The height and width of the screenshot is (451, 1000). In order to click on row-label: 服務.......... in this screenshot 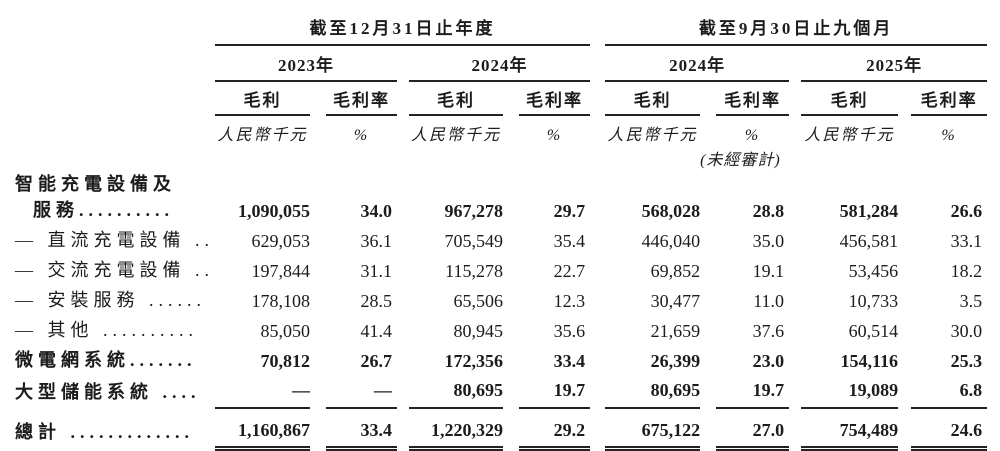, I will do `click(103, 210)`.